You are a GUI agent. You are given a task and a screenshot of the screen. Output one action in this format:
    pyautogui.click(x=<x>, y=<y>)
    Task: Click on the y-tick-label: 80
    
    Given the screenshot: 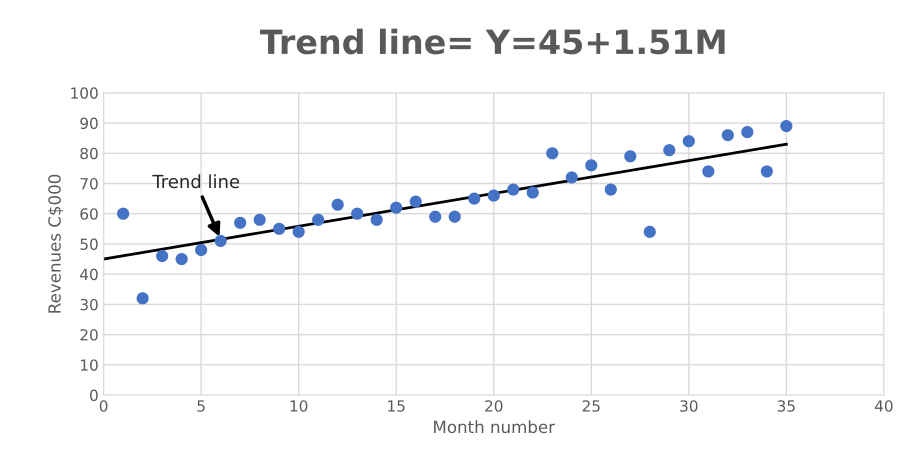 What is the action you would take?
    pyautogui.click(x=89, y=154)
    